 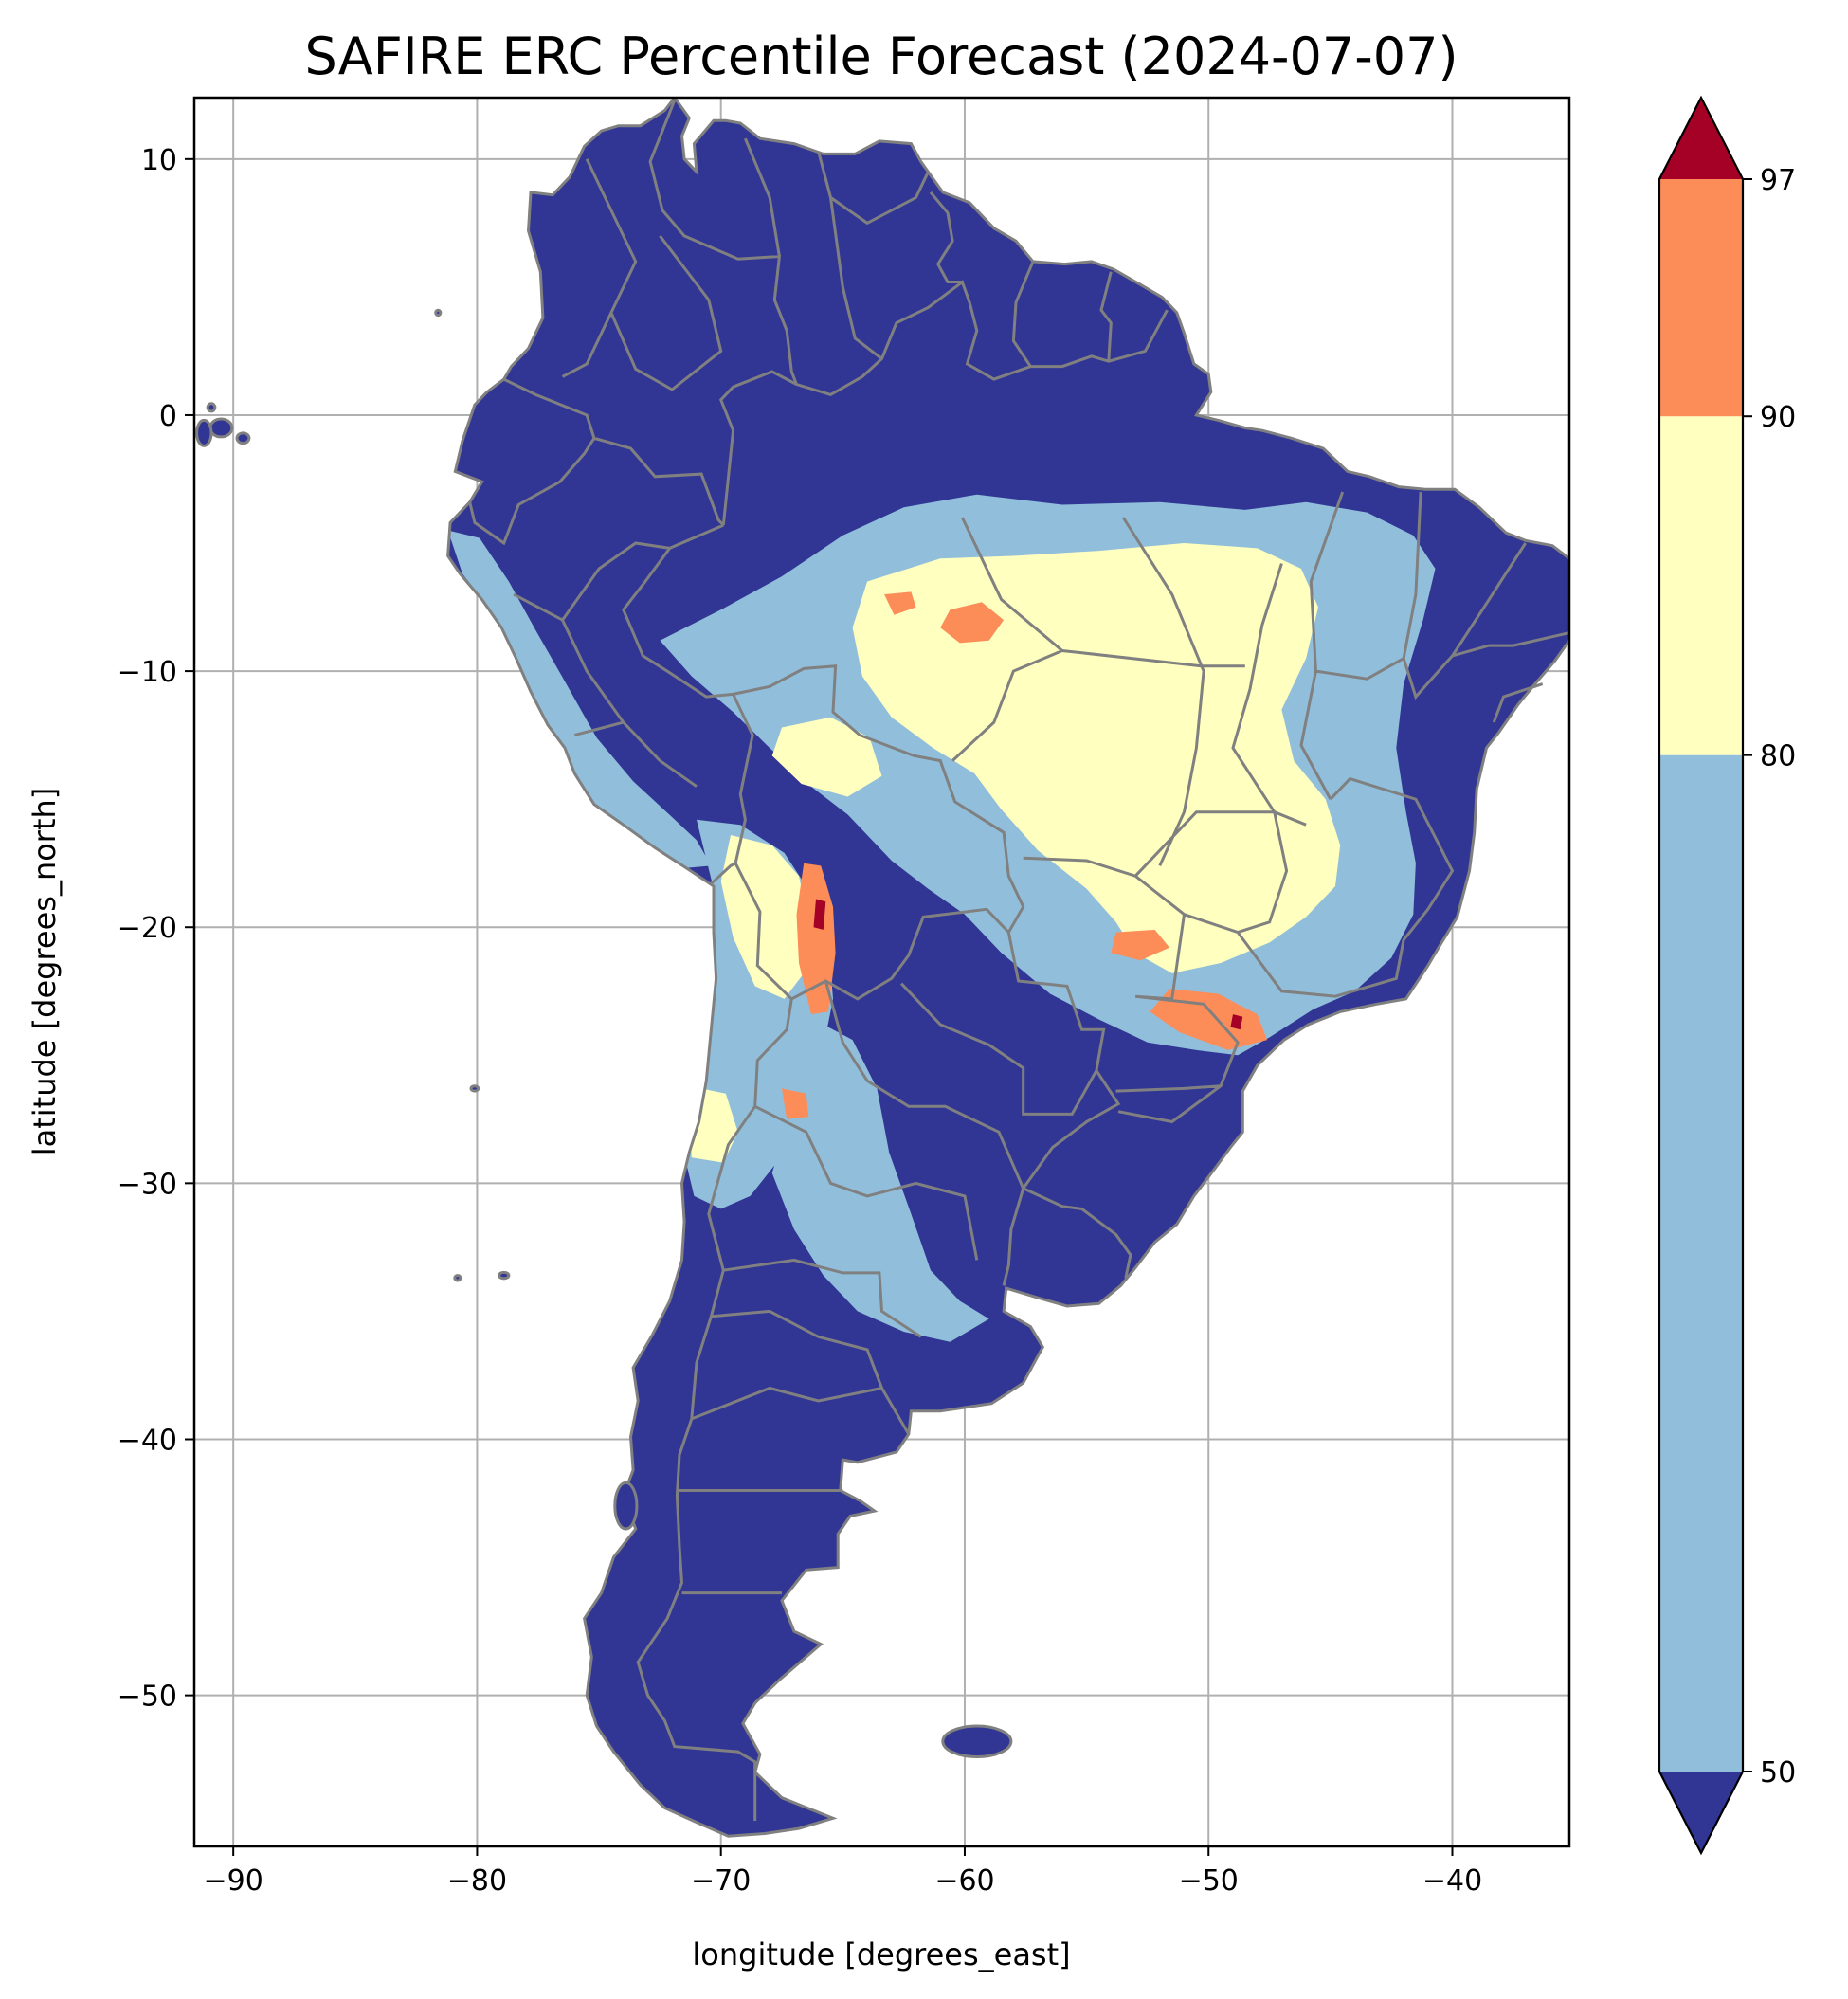 I want to click on x-tick-label: −70, so click(x=721, y=1881).